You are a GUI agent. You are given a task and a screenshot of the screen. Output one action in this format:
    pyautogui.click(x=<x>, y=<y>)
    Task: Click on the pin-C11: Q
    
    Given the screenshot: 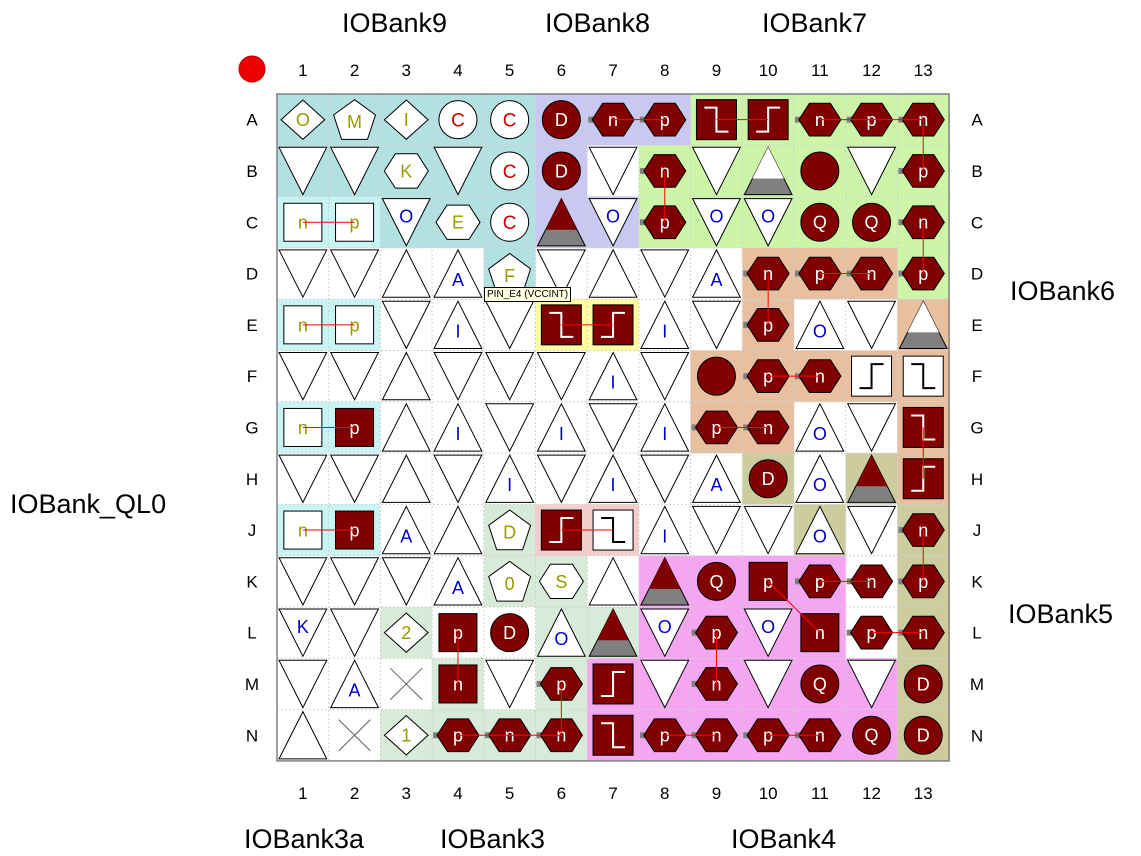 What is the action you would take?
    pyautogui.click(x=820, y=222)
    